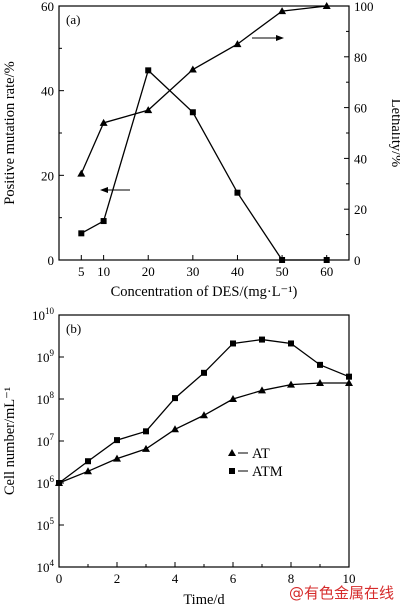  I want to click on panel-b-y-tick-label: 10⁶, so click(46, 482).